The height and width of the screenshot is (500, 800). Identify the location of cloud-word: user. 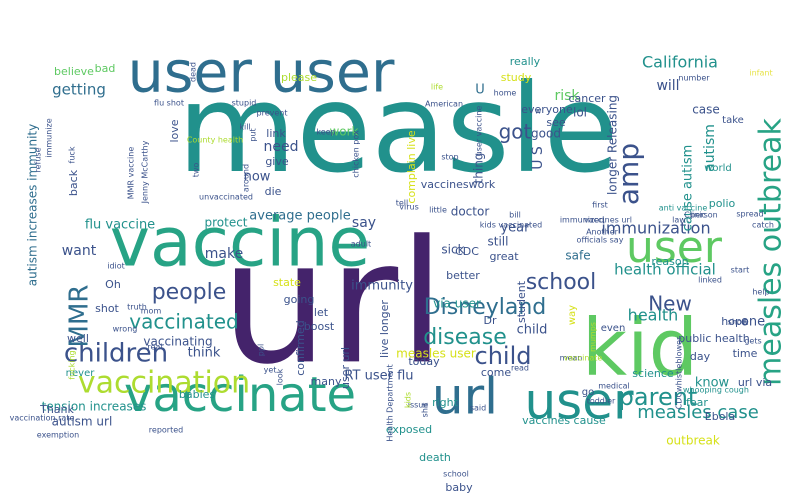
(674, 247).